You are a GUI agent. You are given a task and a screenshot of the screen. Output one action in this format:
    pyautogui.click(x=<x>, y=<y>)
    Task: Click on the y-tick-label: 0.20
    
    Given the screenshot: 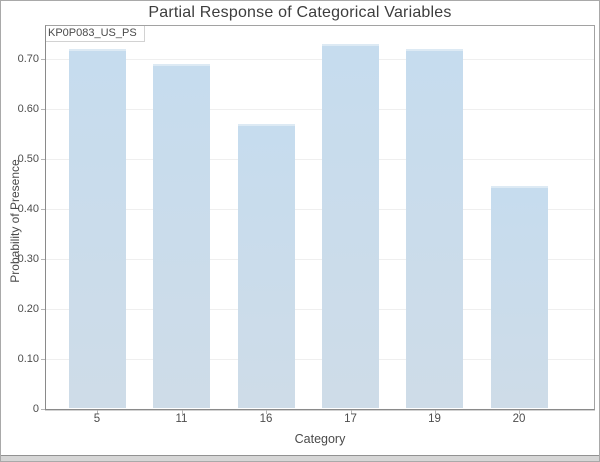 What is the action you would take?
    pyautogui.click(x=28, y=309)
    